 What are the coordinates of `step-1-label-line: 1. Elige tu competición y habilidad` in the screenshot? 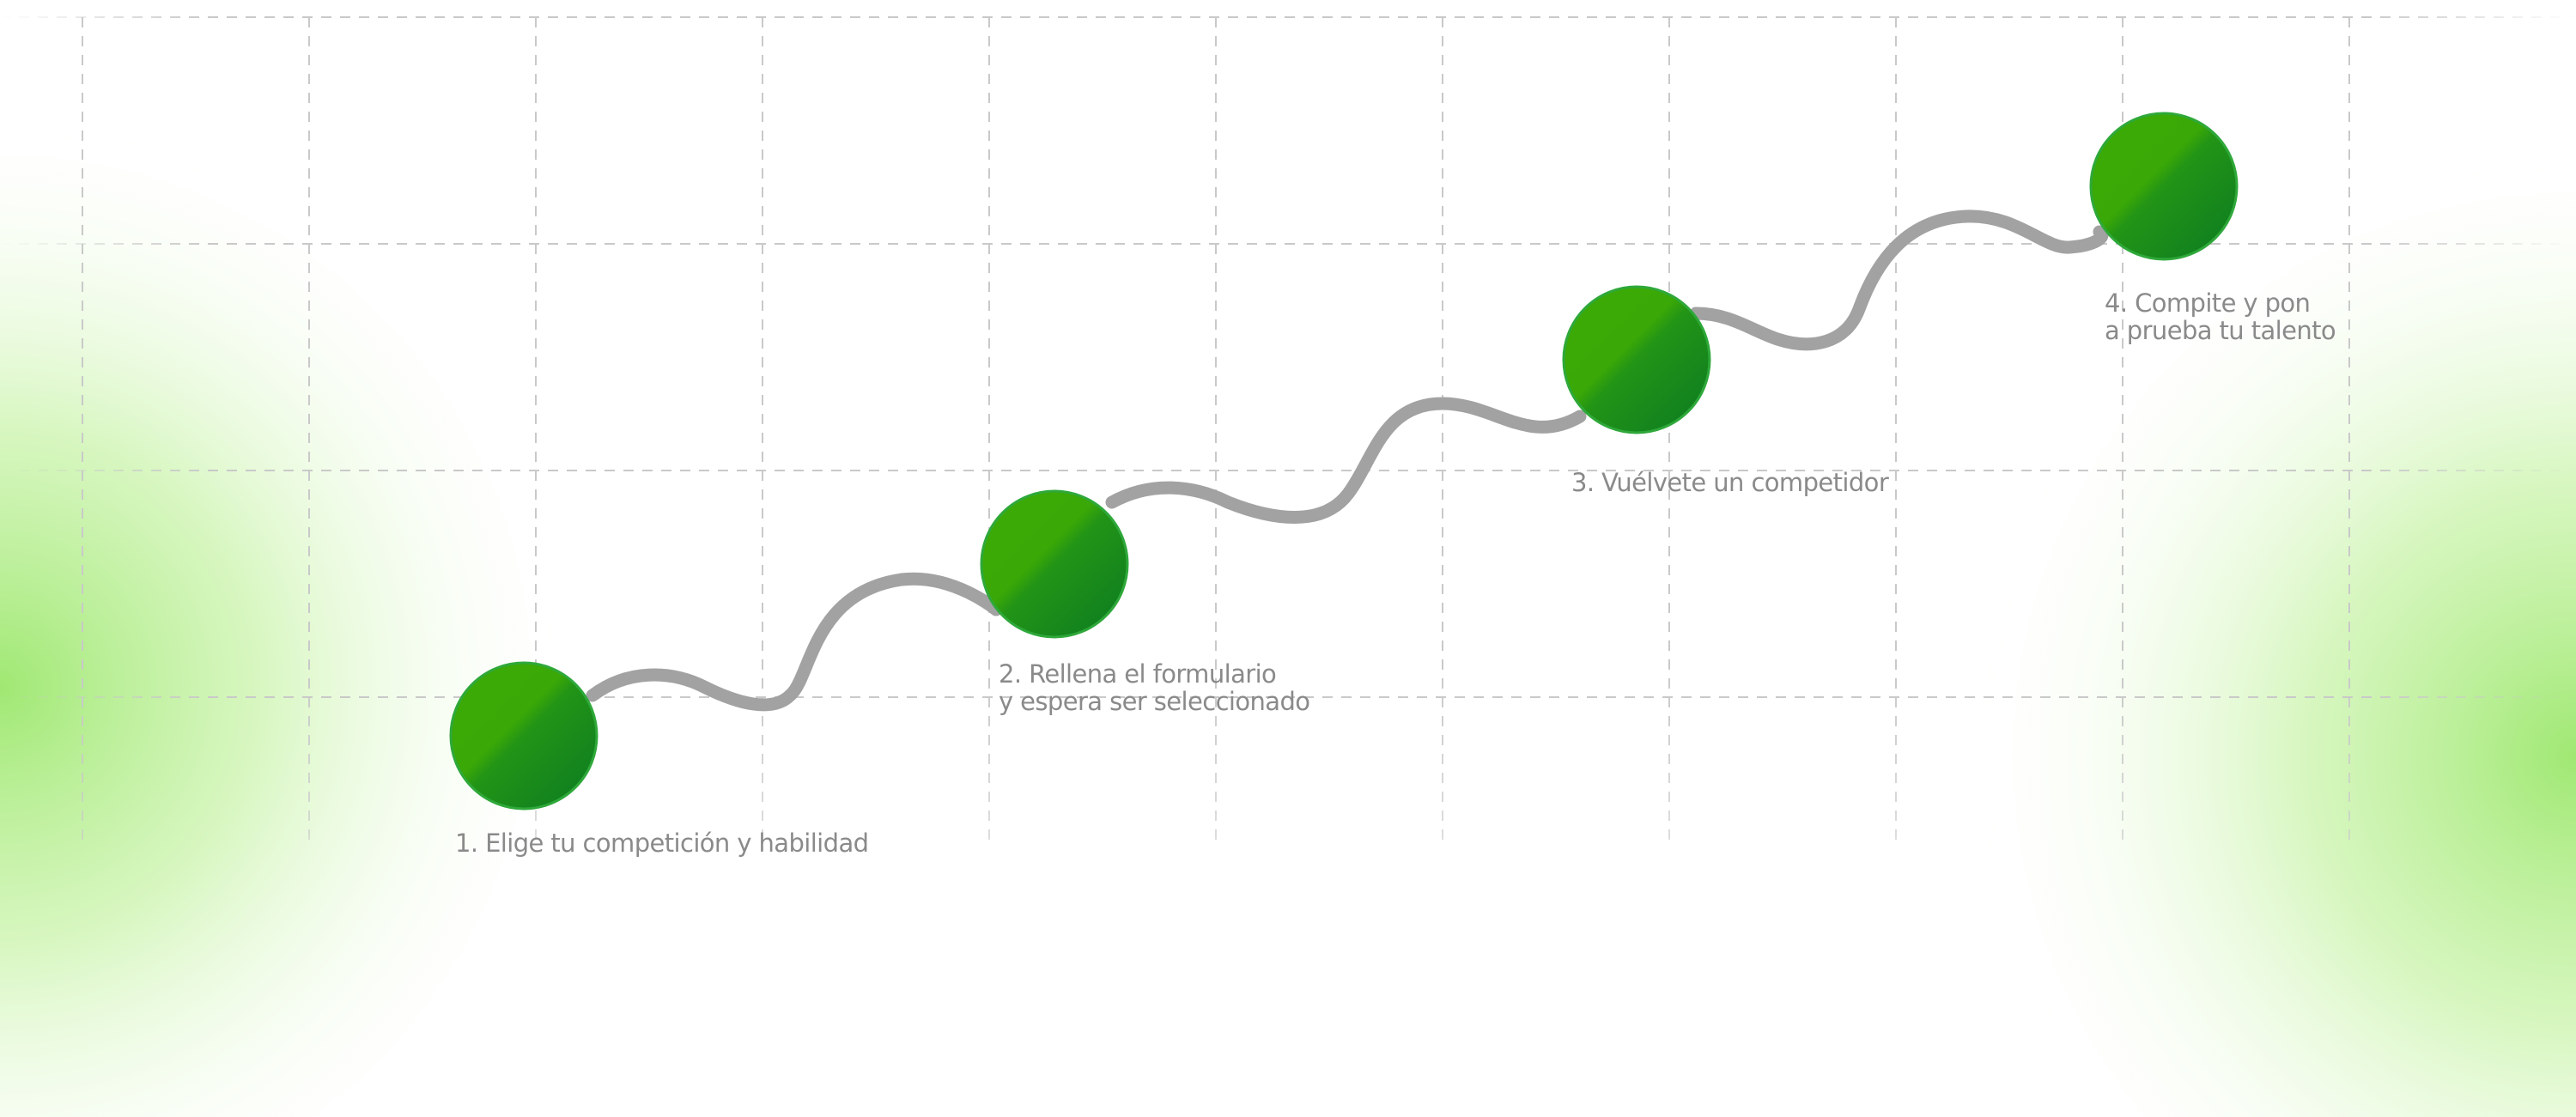 It's located at (662, 843).